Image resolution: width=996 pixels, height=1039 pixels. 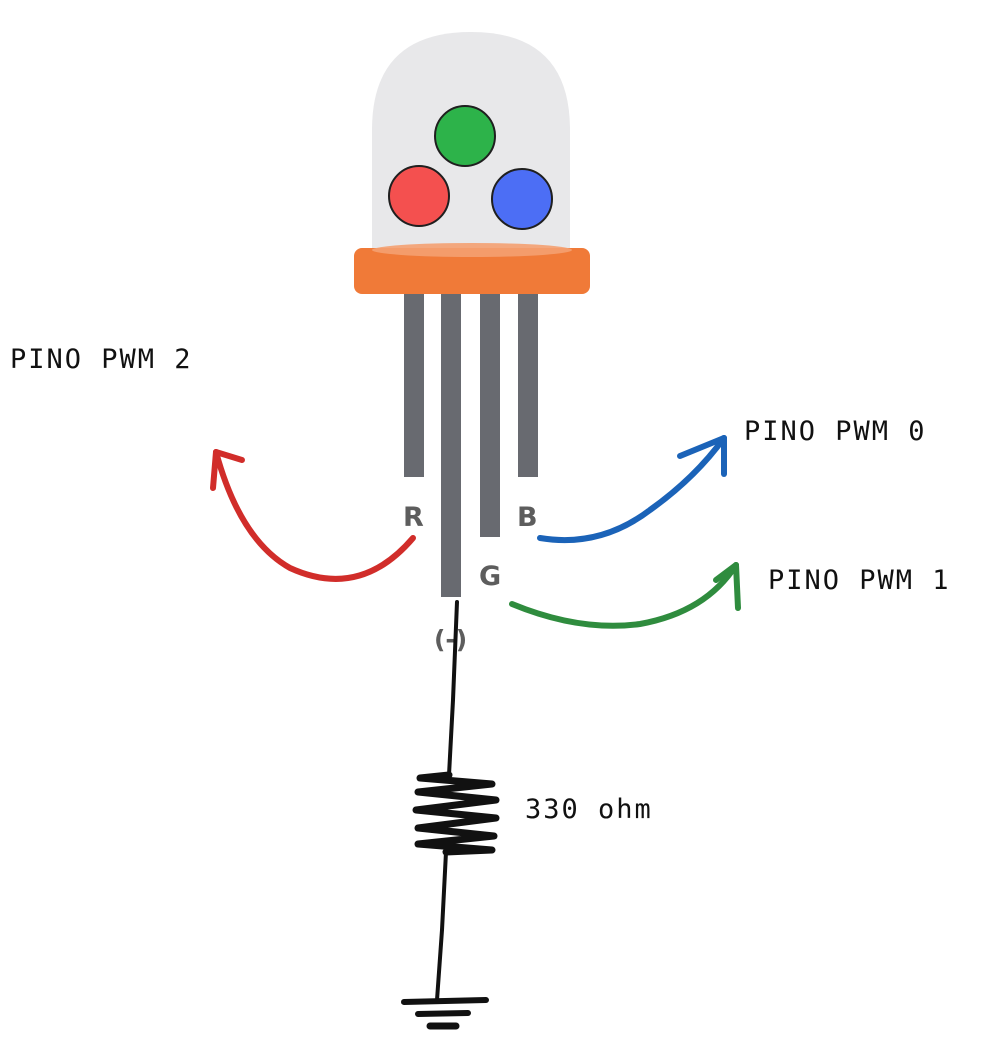 I want to click on pin-label-r: R, so click(x=413, y=517).